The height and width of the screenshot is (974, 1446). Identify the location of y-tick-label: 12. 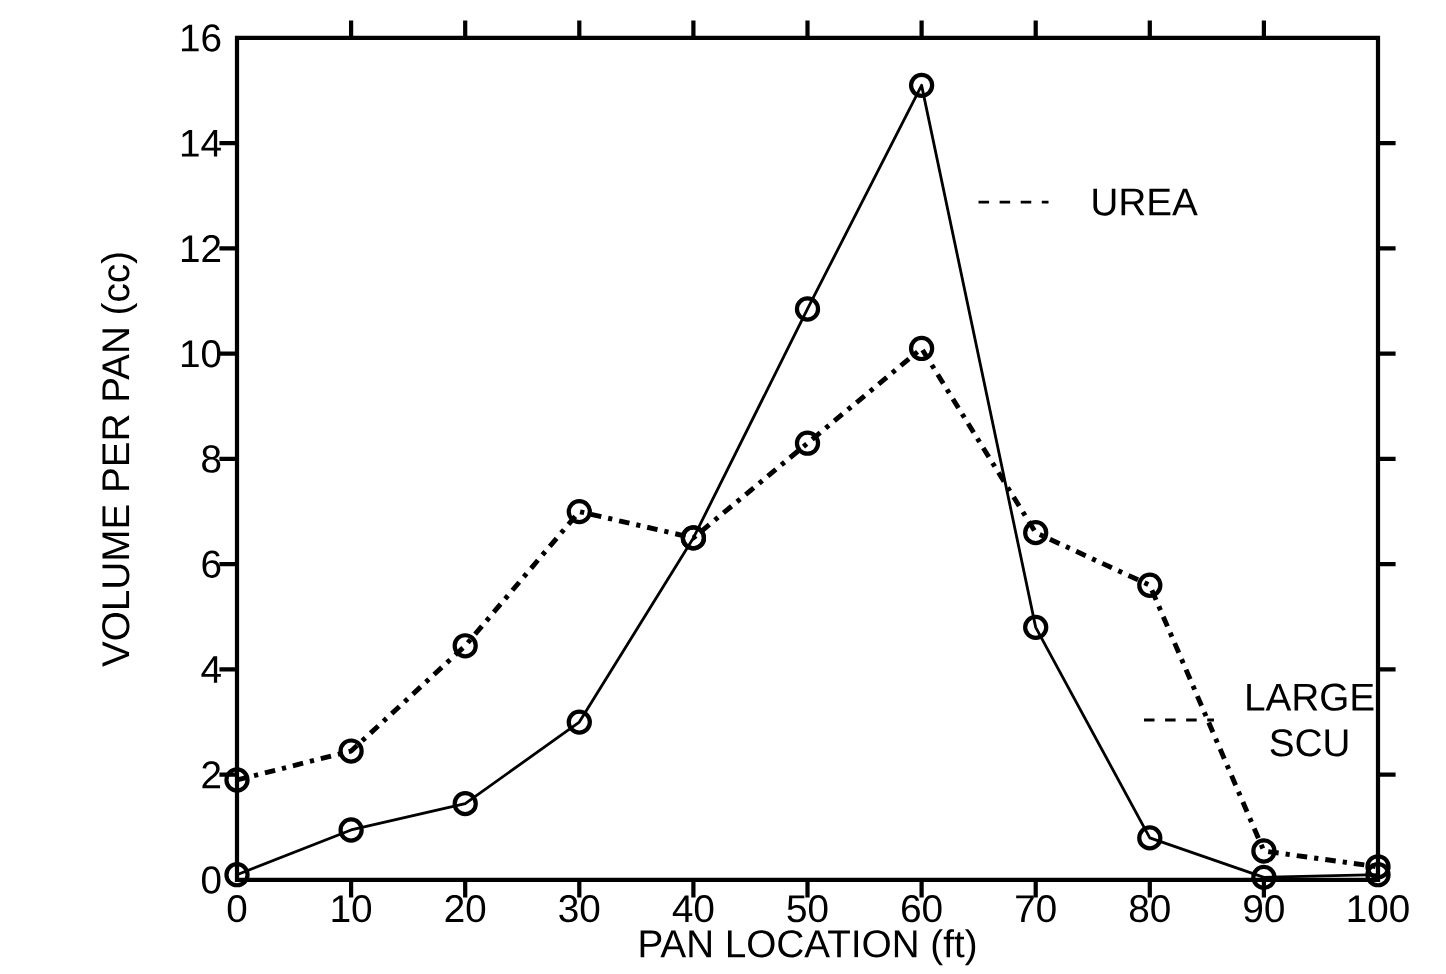
(201, 248).